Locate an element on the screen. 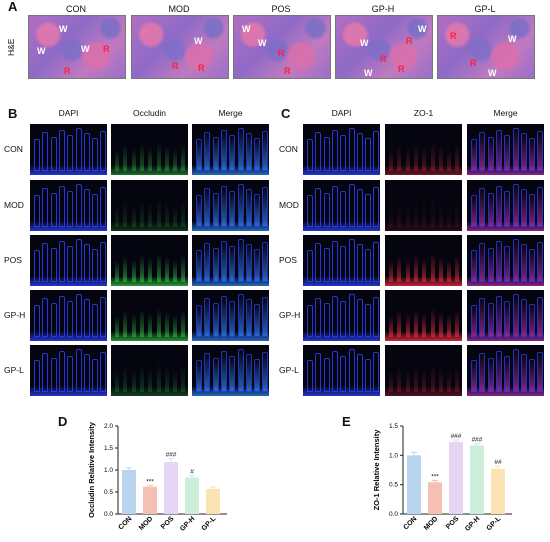  panel-b-occludin-con is located at coordinates (149, 149).